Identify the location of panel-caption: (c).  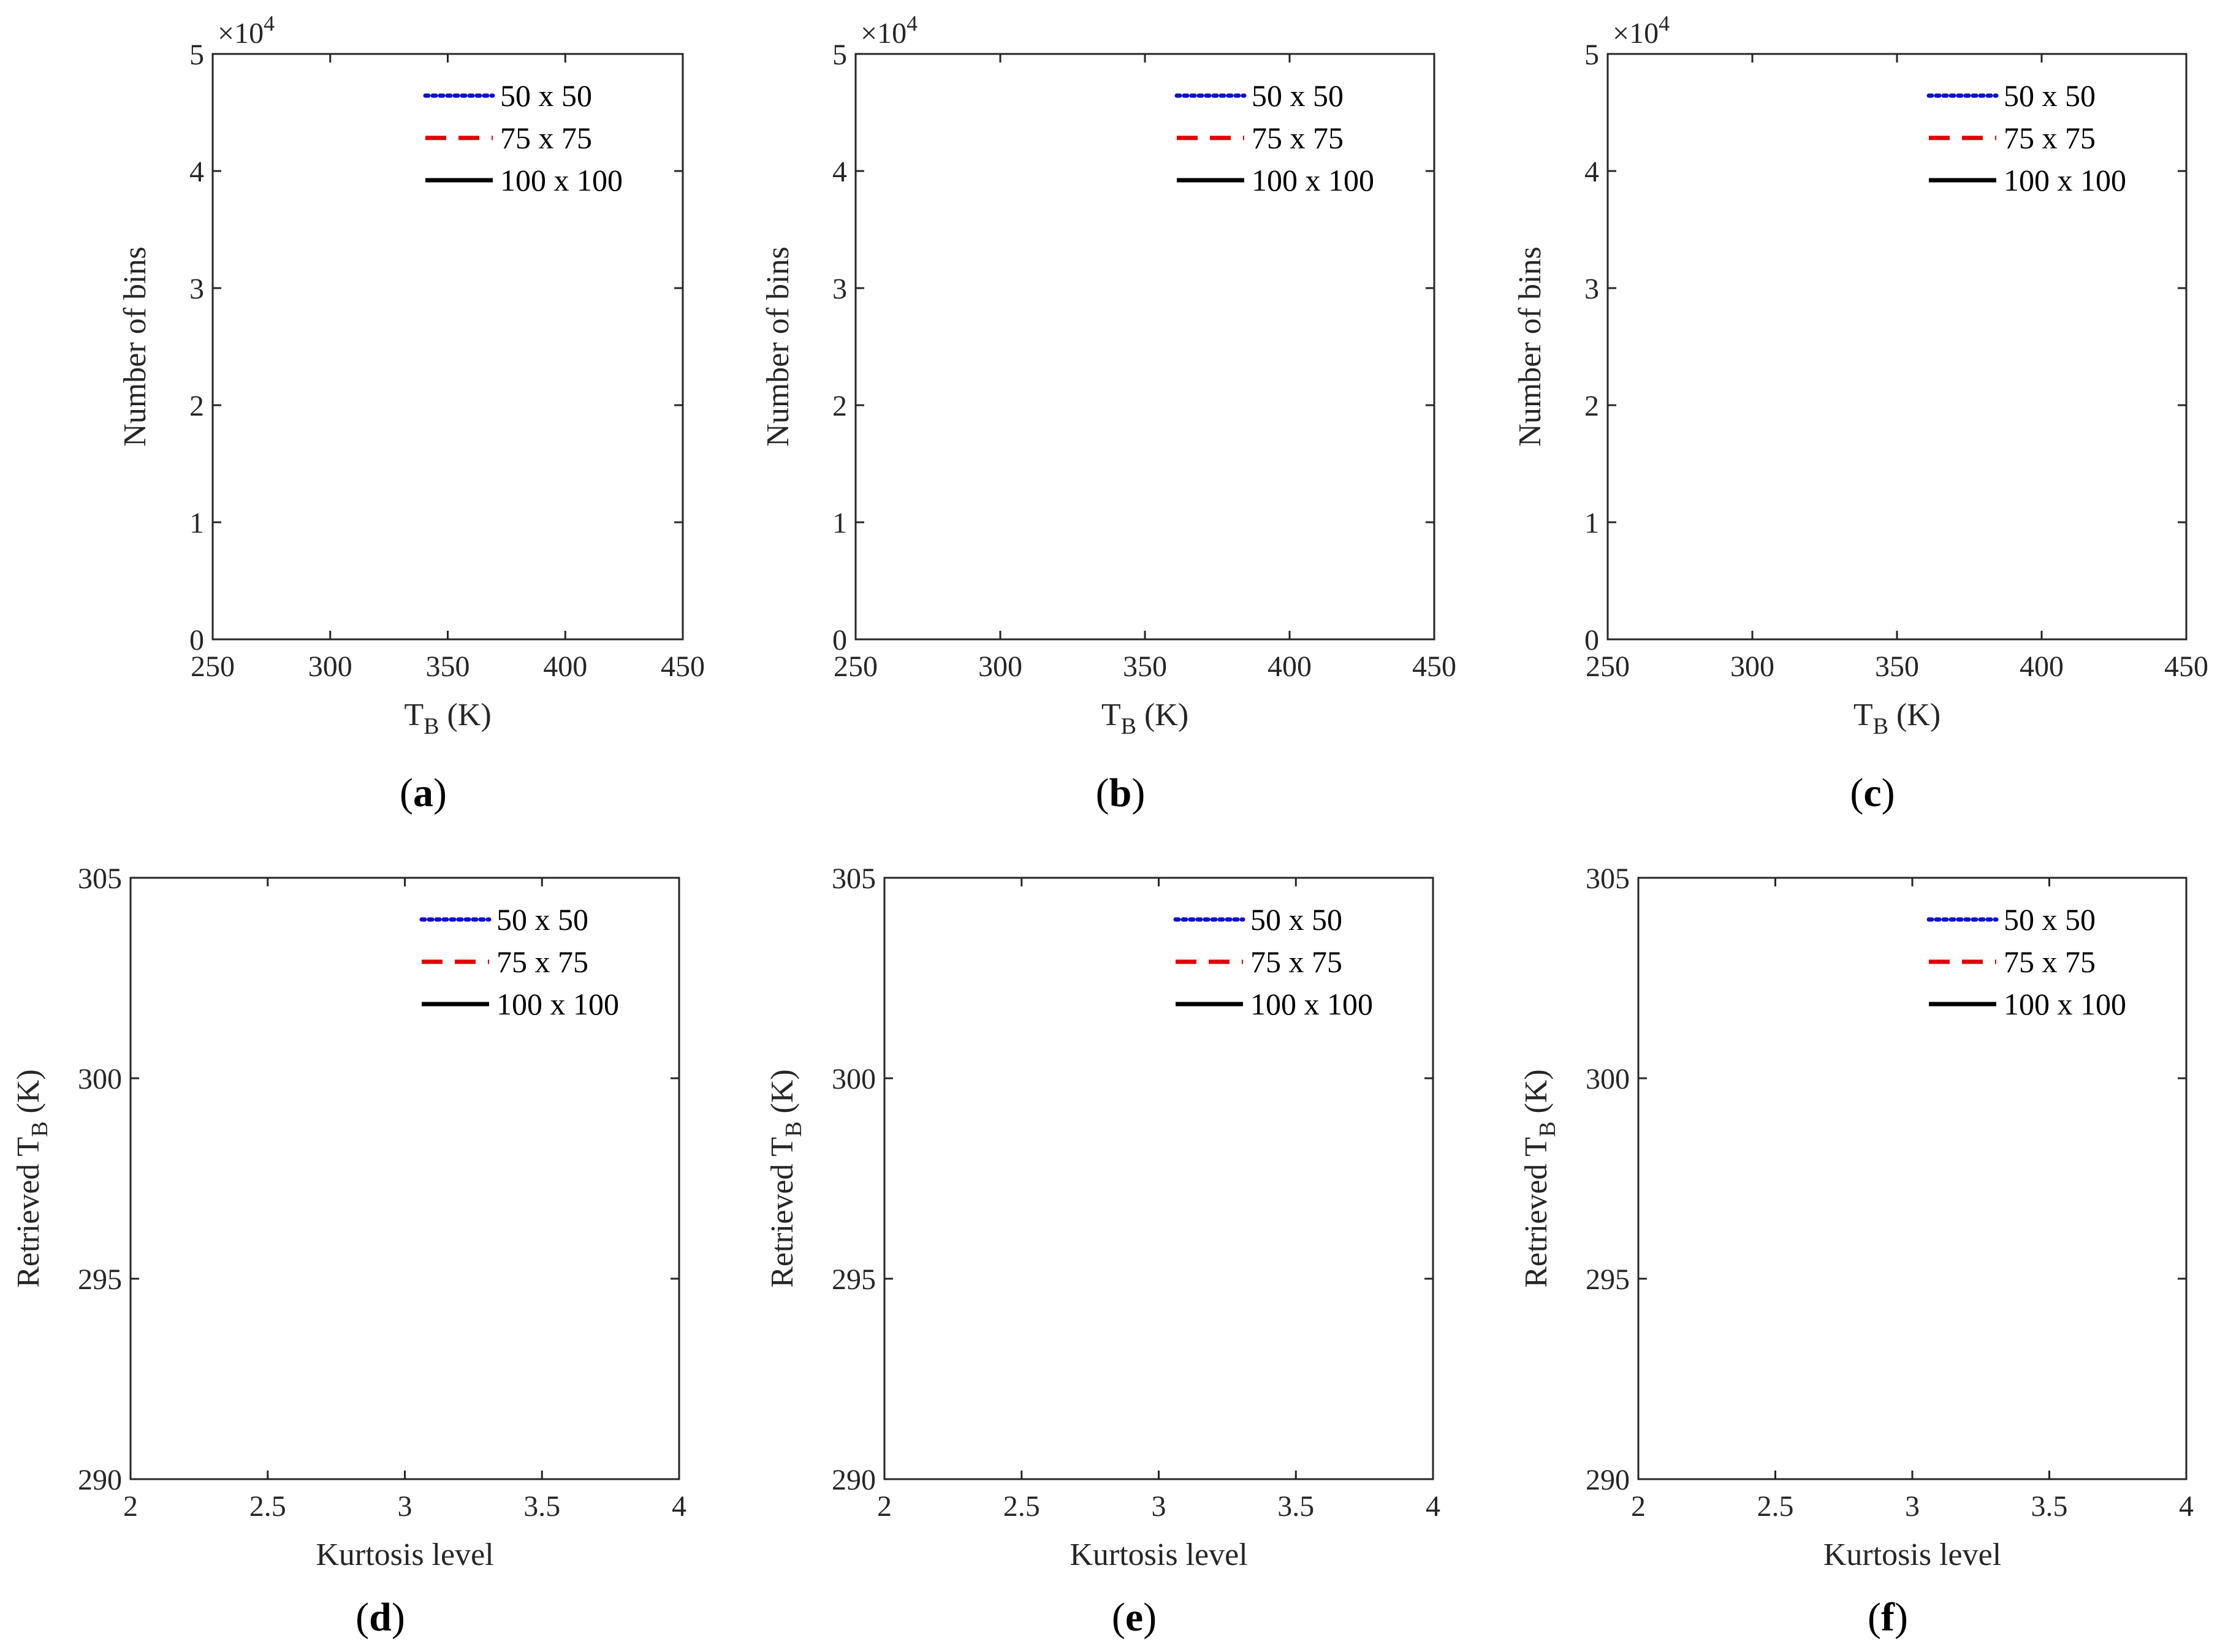
(1872, 793).